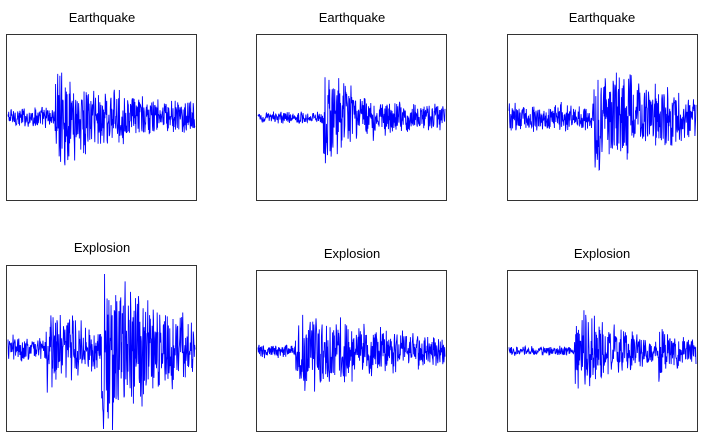 This screenshot has height=439, width=704. I want to click on panel-title-earthquake-2: Earthquake, so click(352, 17).